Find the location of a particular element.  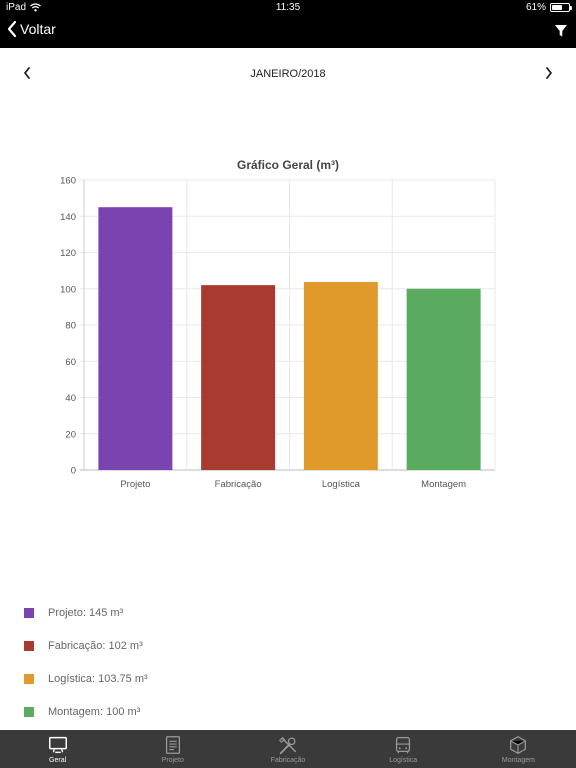

legend-item: Projeto: 145 m³ is located at coordinates (73, 613).